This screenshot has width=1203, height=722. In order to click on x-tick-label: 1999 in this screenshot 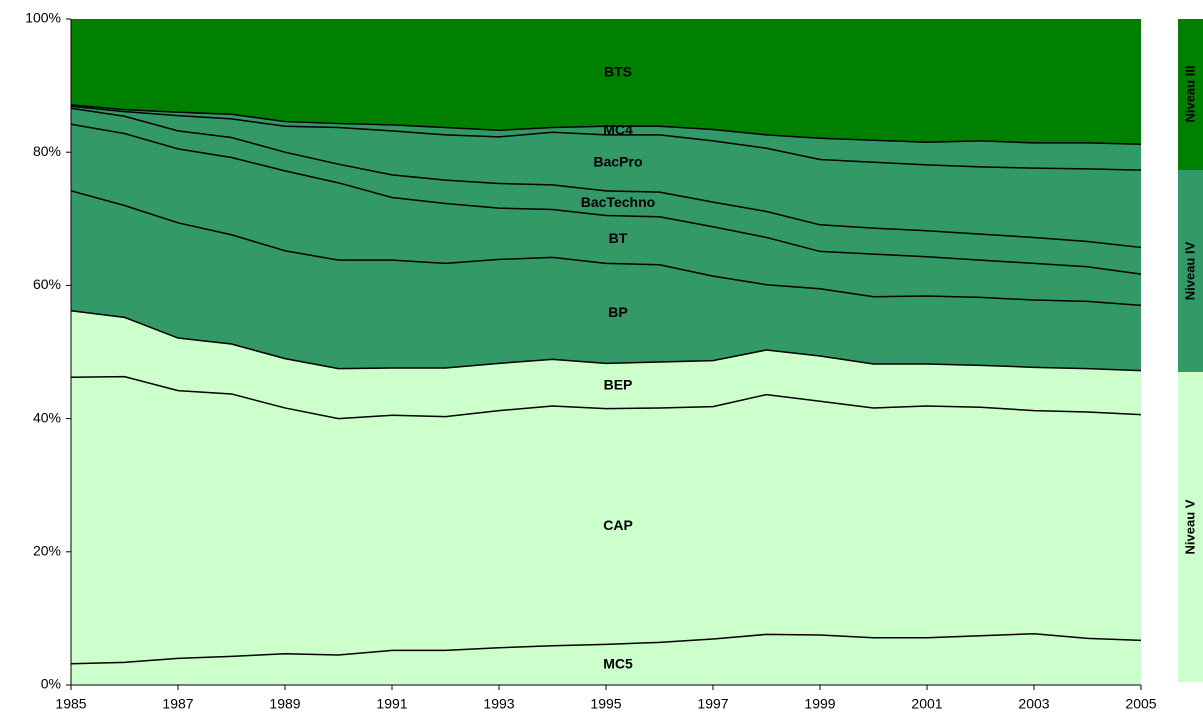, I will do `click(819, 704)`.